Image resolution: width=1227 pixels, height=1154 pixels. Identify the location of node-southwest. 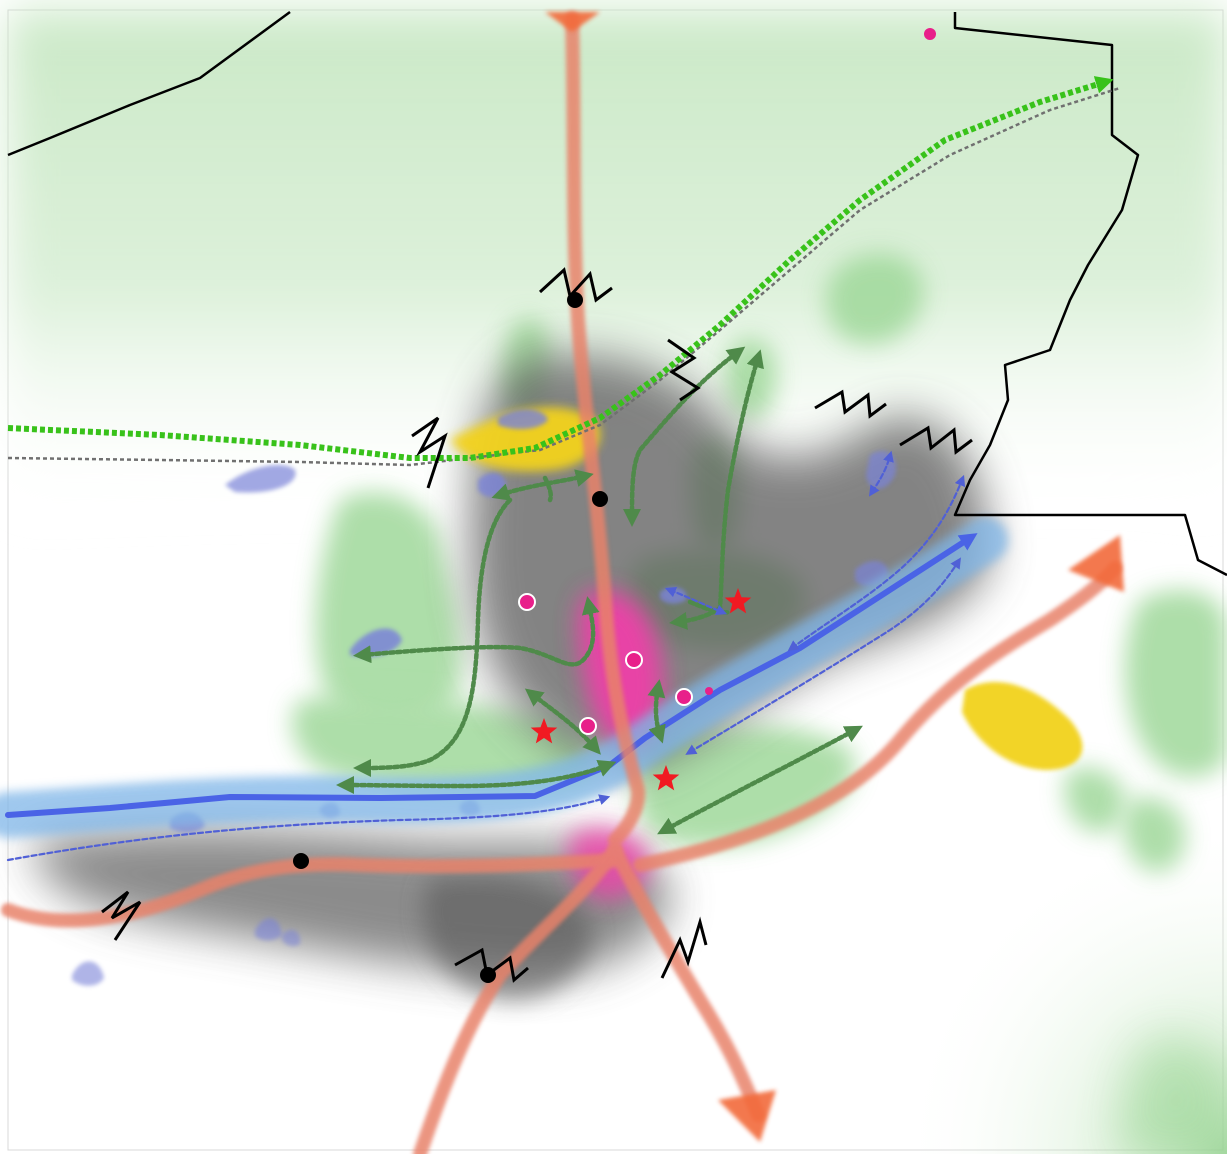
(488, 975).